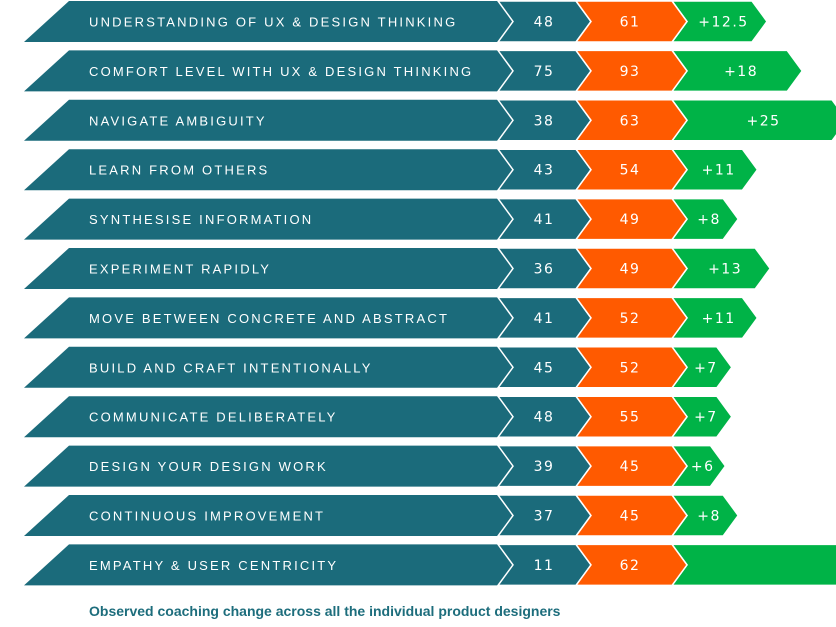 This screenshot has height=627, width=836. What do you see at coordinates (763, 121) in the screenshot?
I see `change-value: +25` at bounding box center [763, 121].